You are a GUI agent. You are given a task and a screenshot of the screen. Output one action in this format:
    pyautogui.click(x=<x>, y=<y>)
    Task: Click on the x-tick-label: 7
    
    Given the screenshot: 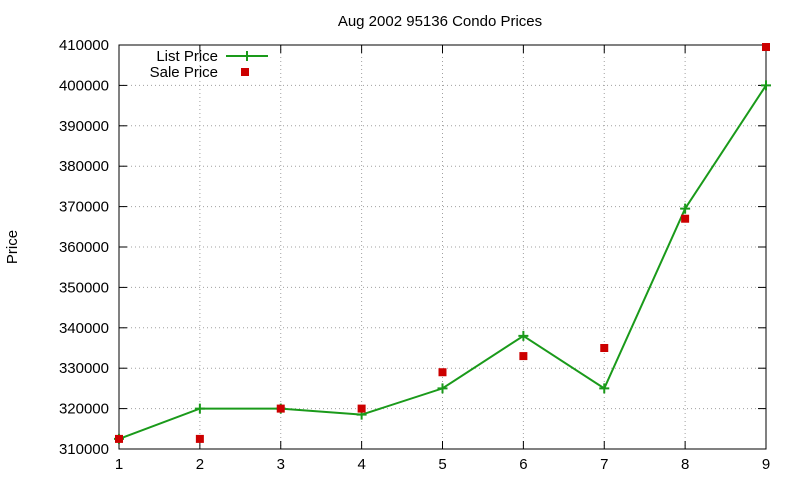 What is the action you would take?
    pyautogui.click(x=604, y=464)
    